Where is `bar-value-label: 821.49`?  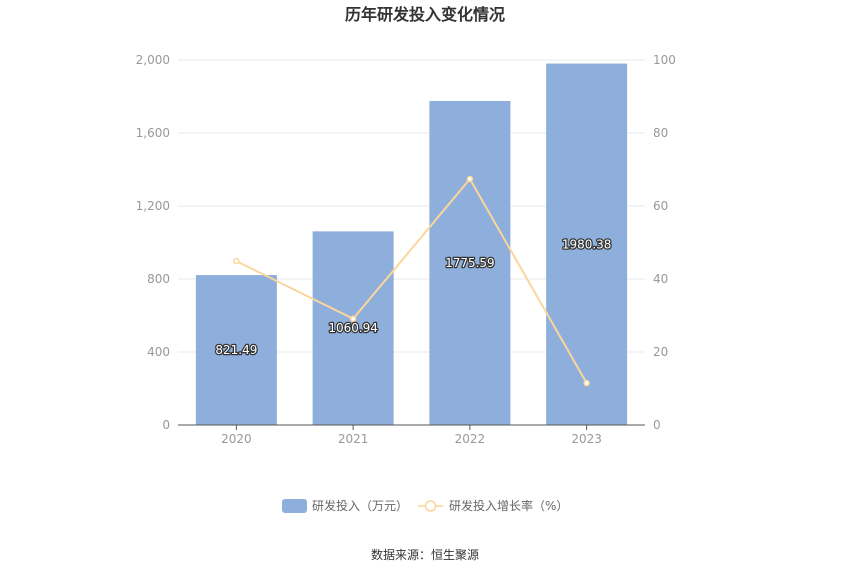 bar-value-label: 821.49 is located at coordinates (236, 350).